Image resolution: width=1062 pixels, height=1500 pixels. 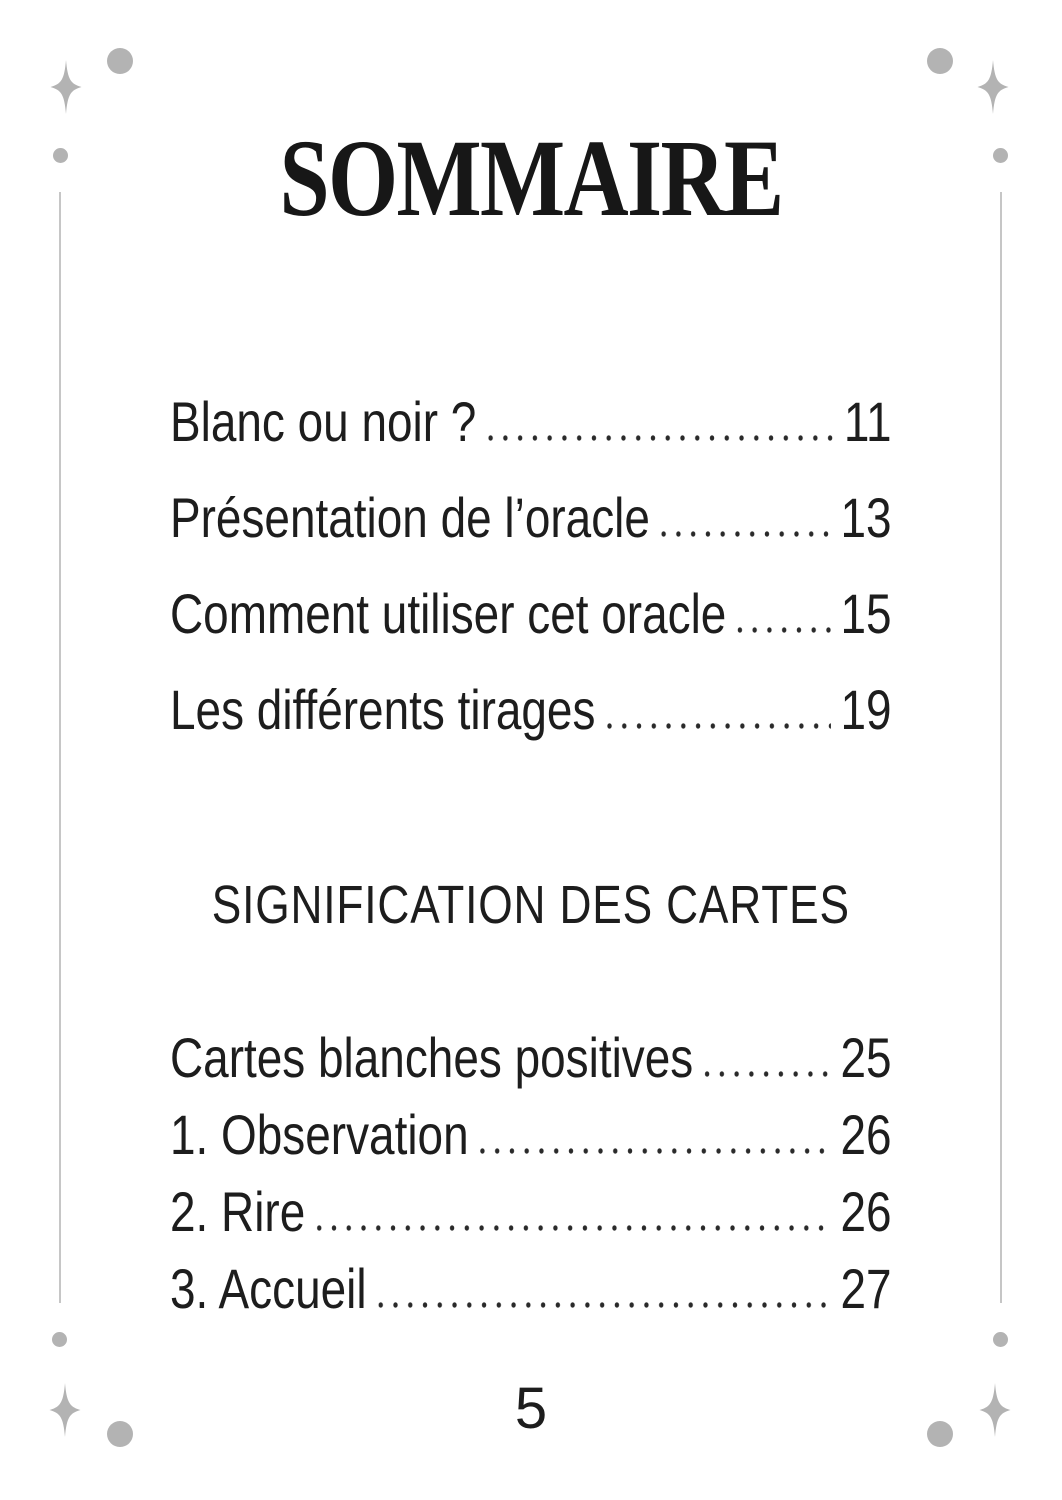 I want to click on toc-entry-label: Présentation de l’oracle, so click(x=410, y=517).